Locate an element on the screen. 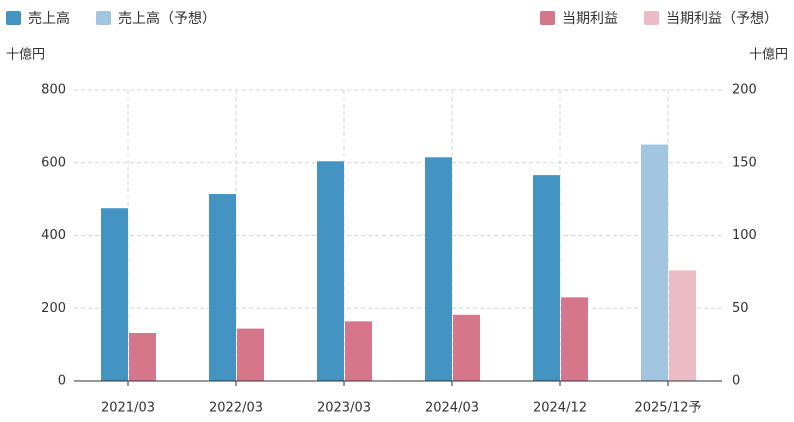  legend-label: 当期利益（予想） is located at coordinates (722, 19).